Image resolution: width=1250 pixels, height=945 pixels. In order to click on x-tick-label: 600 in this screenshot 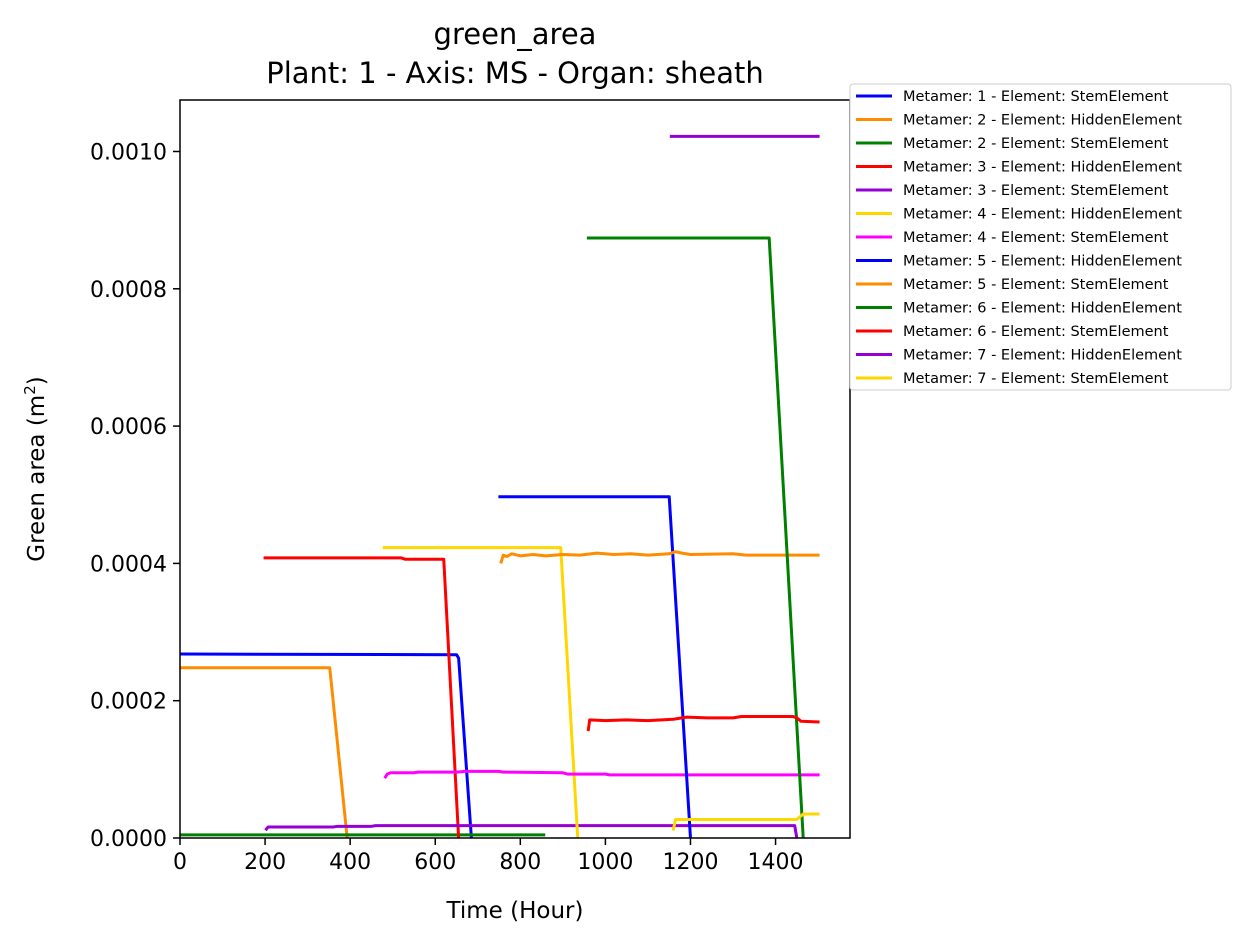, I will do `click(435, 862)`.